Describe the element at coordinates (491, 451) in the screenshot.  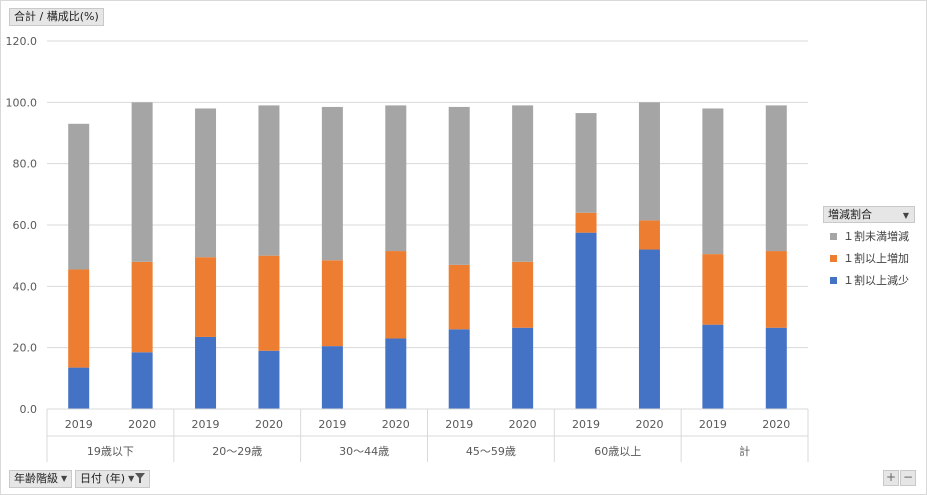
I see `group-label: 45〜59歳` at that location.